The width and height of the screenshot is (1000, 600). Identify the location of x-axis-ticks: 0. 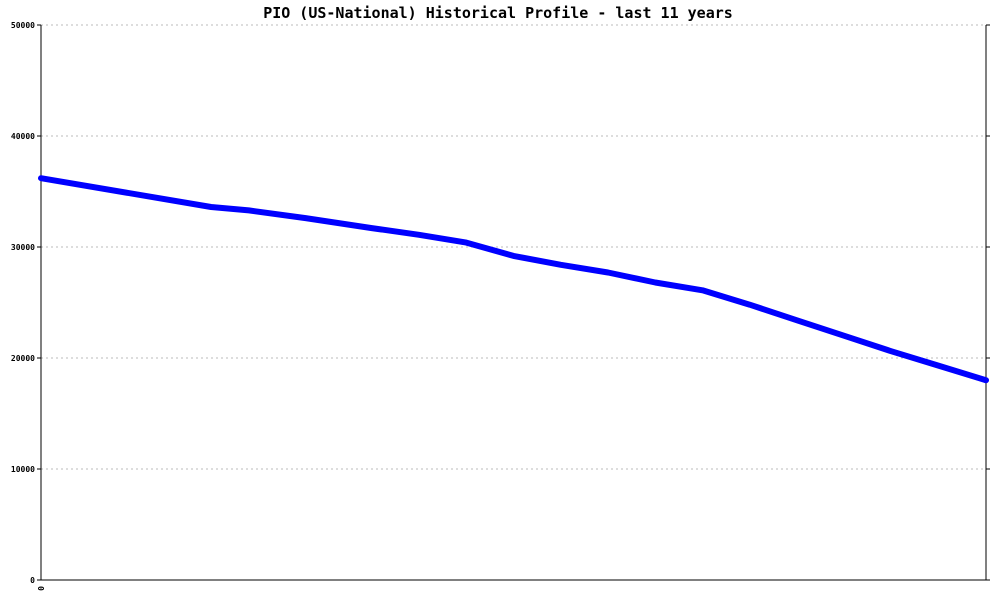
(41, 588).